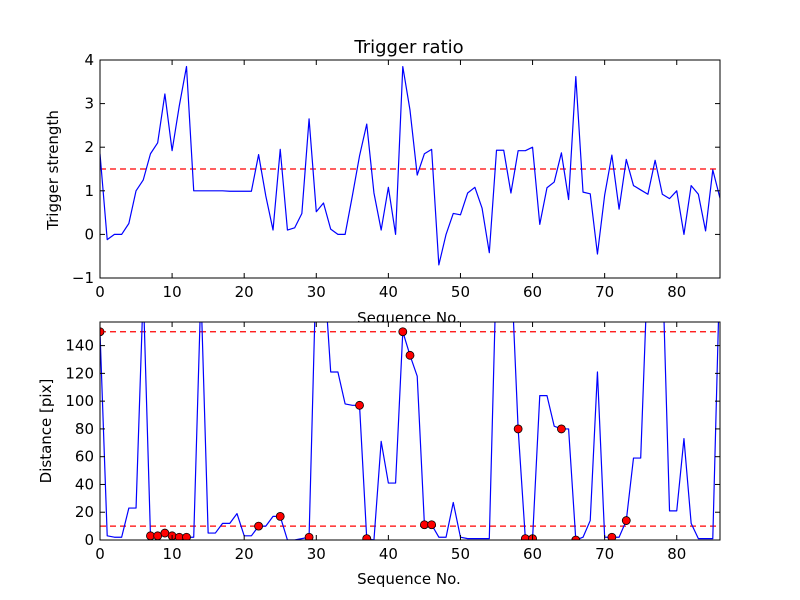 The image size is (800, 600). What do you see at coordinates (408, 47) in the screenshot?
I see `chart-title: Trigger ratio` at bounding box center [408, 47].